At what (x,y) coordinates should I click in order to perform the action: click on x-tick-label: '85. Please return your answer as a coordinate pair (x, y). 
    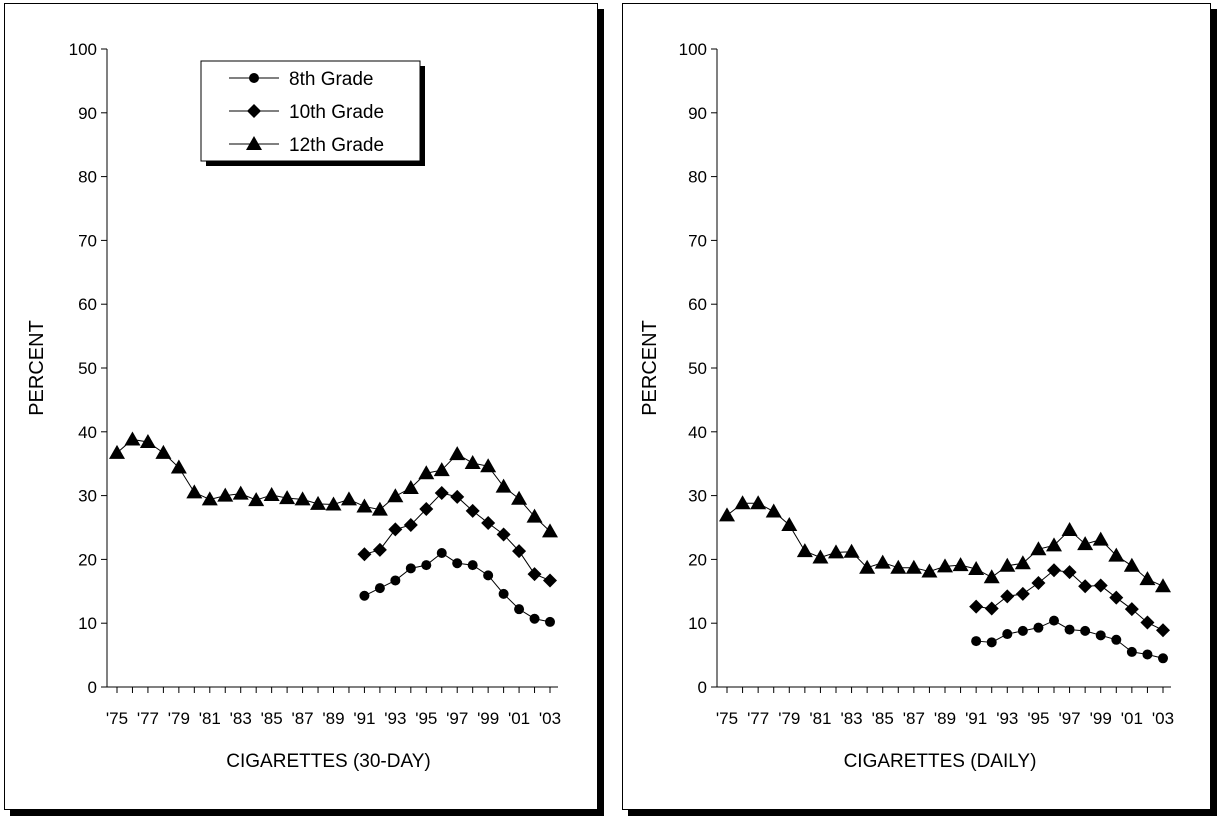
    Looking at the image, I should click on (272, 718).